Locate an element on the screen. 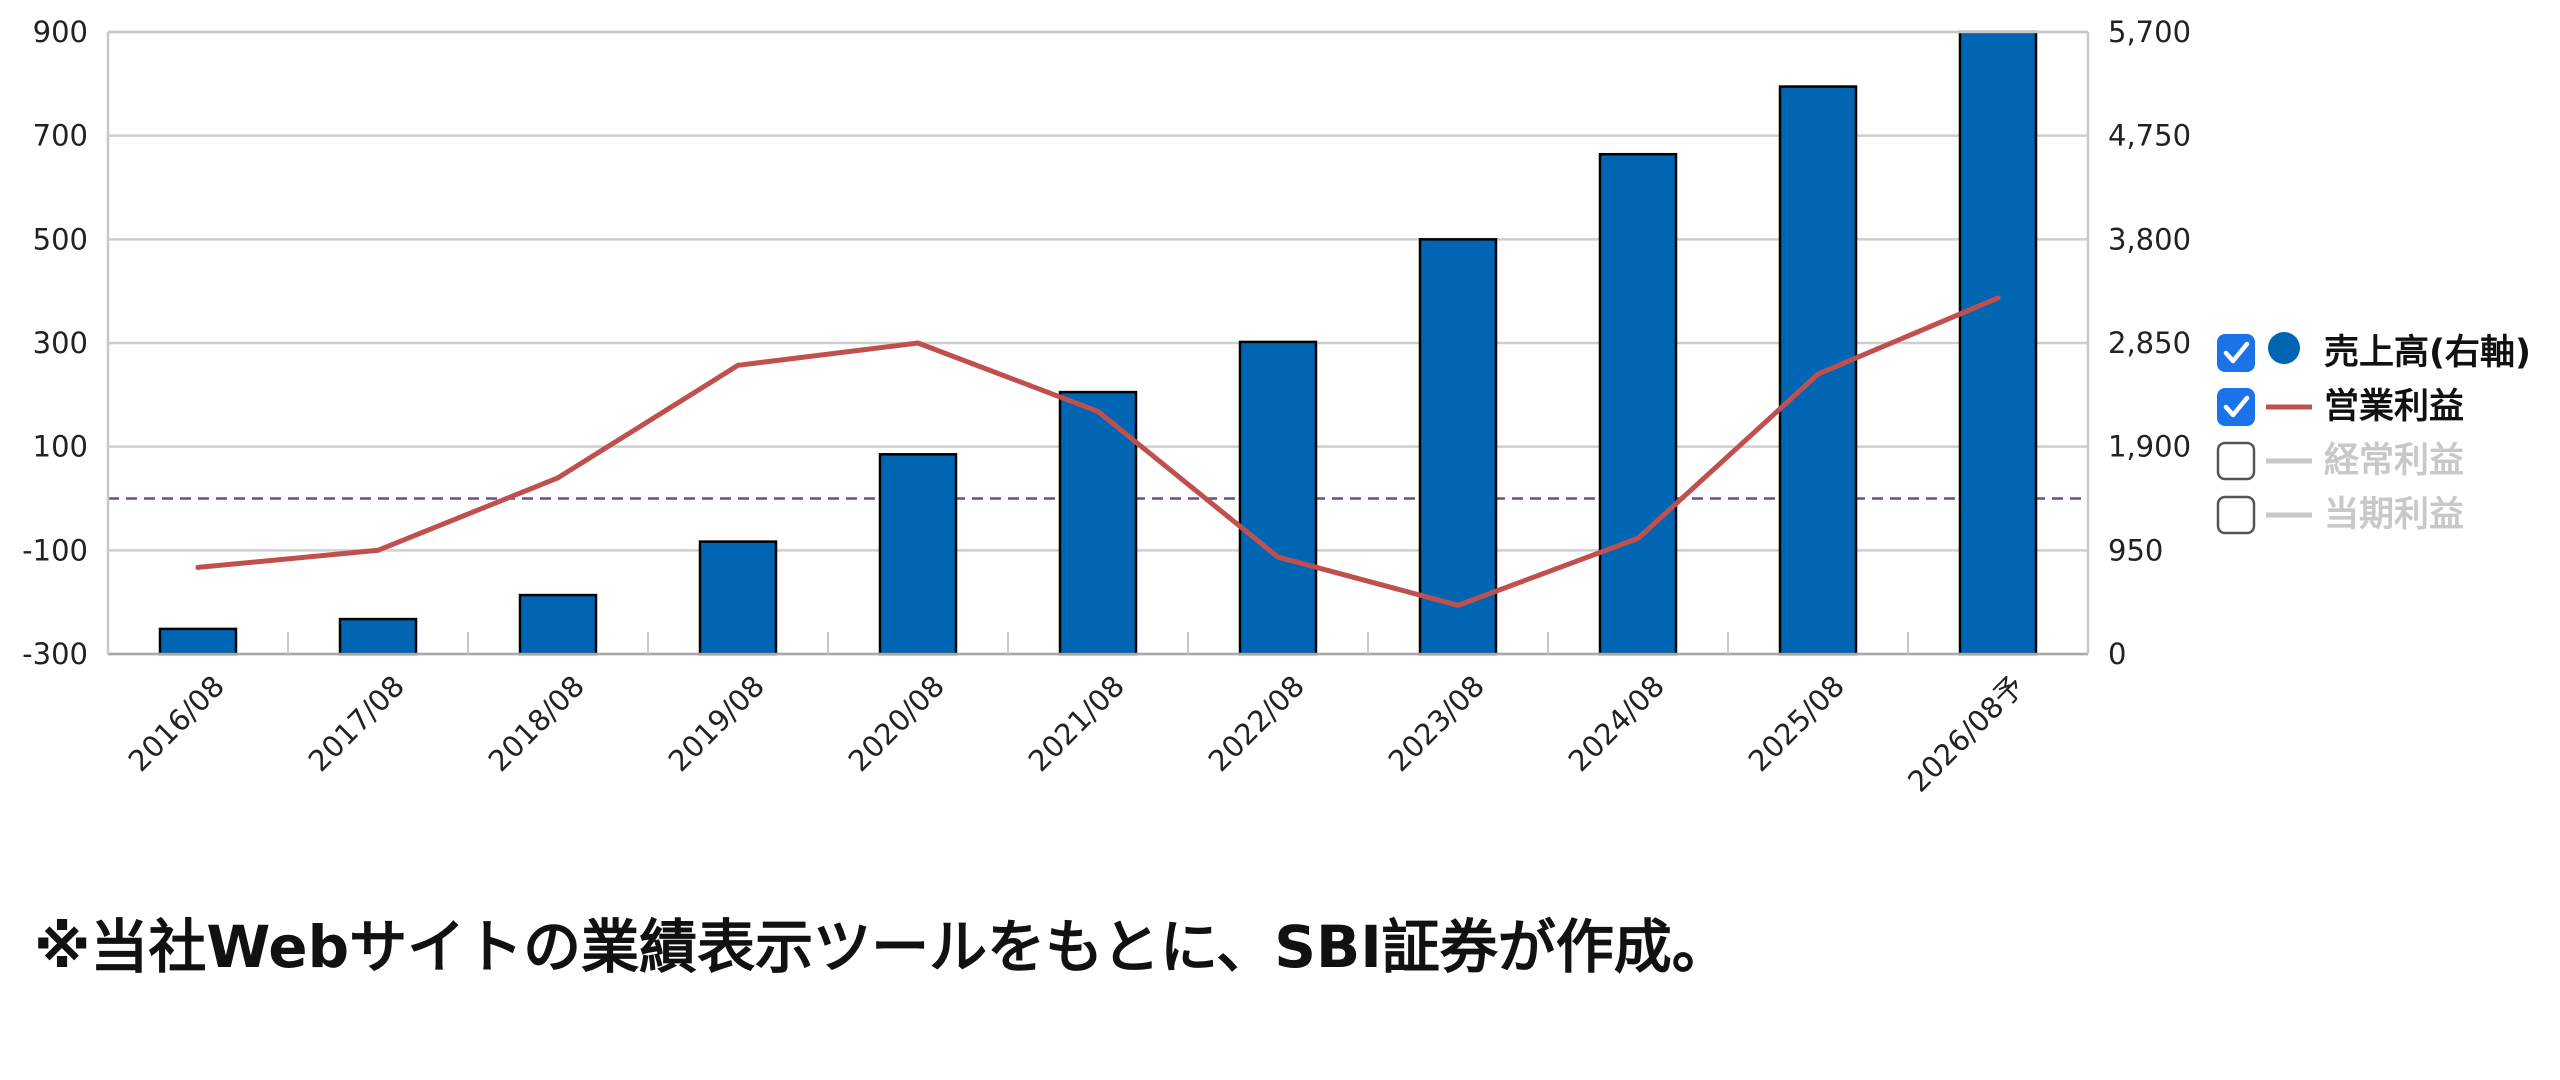 The width and height of the screenshot is (2560, 1080). operating-profit-point-2018/08 is located at coordinates (558, 478).